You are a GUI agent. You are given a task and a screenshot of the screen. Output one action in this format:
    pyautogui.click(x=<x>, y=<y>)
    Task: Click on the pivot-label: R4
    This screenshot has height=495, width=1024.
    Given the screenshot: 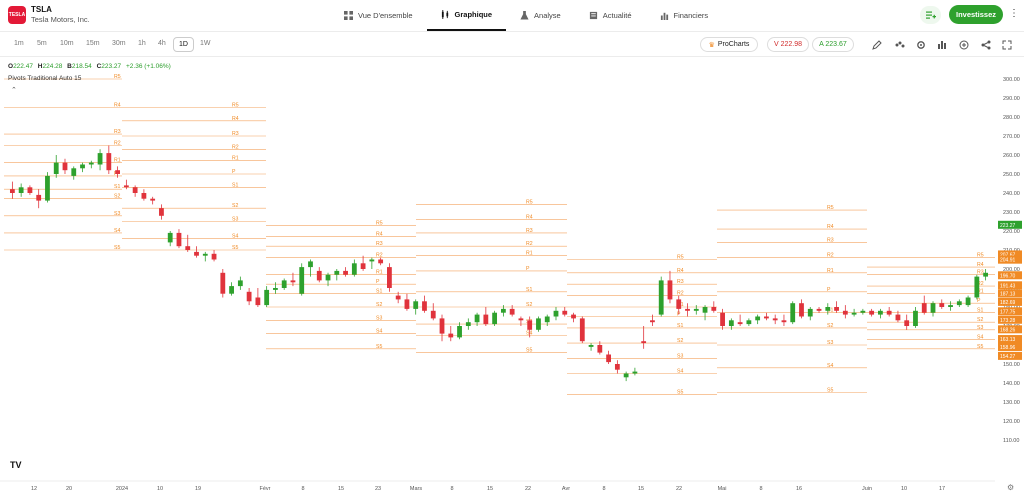 What is the action you would take?
    pyautogui.click(x=830, y=227)
    